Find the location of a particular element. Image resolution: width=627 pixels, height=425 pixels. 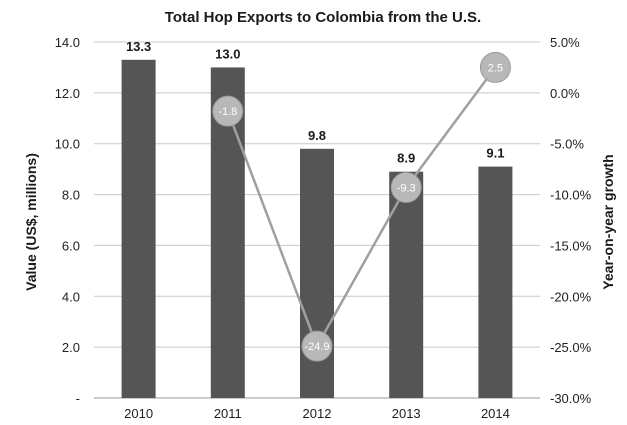

bar-value-label: 13.0 is located at coordinates (227, 53).